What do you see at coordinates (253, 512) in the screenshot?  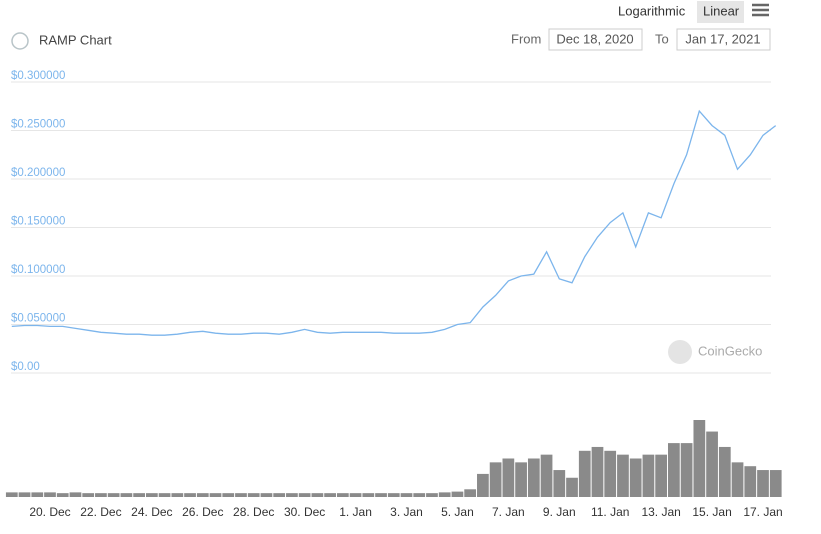 I see `x-tick-label: 28. Dec` at bounding box center [253, 512].